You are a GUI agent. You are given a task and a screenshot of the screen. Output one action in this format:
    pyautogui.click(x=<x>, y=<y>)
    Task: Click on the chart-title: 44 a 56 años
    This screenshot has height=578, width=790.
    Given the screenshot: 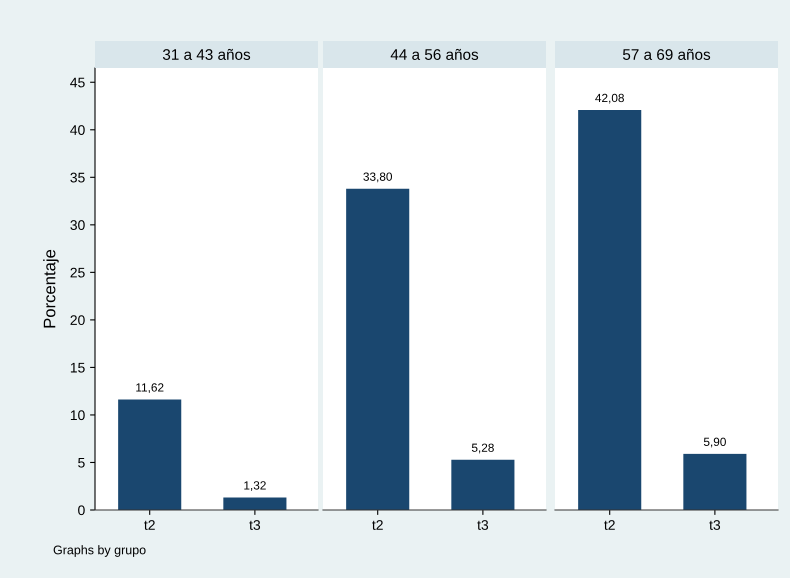 What is the action you would take?
    pyautogui.click(x=434, y=54)
    